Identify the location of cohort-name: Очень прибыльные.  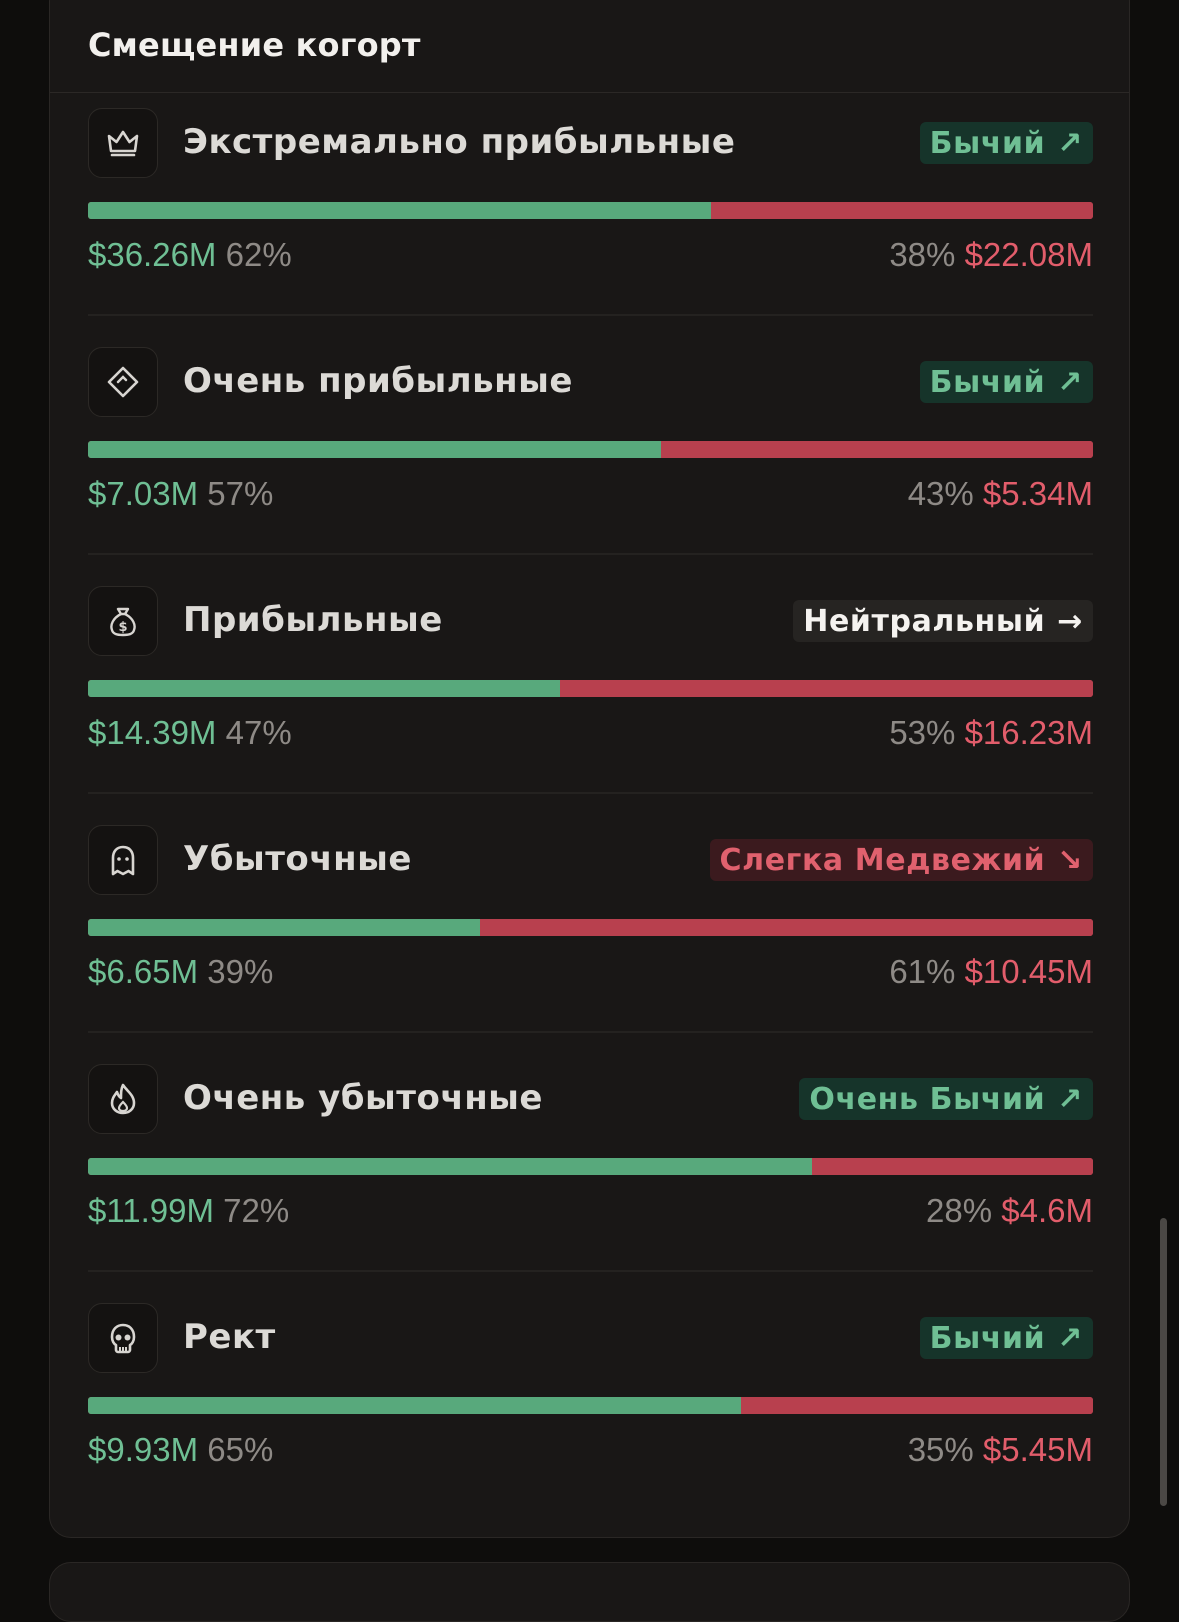
(378, 381).